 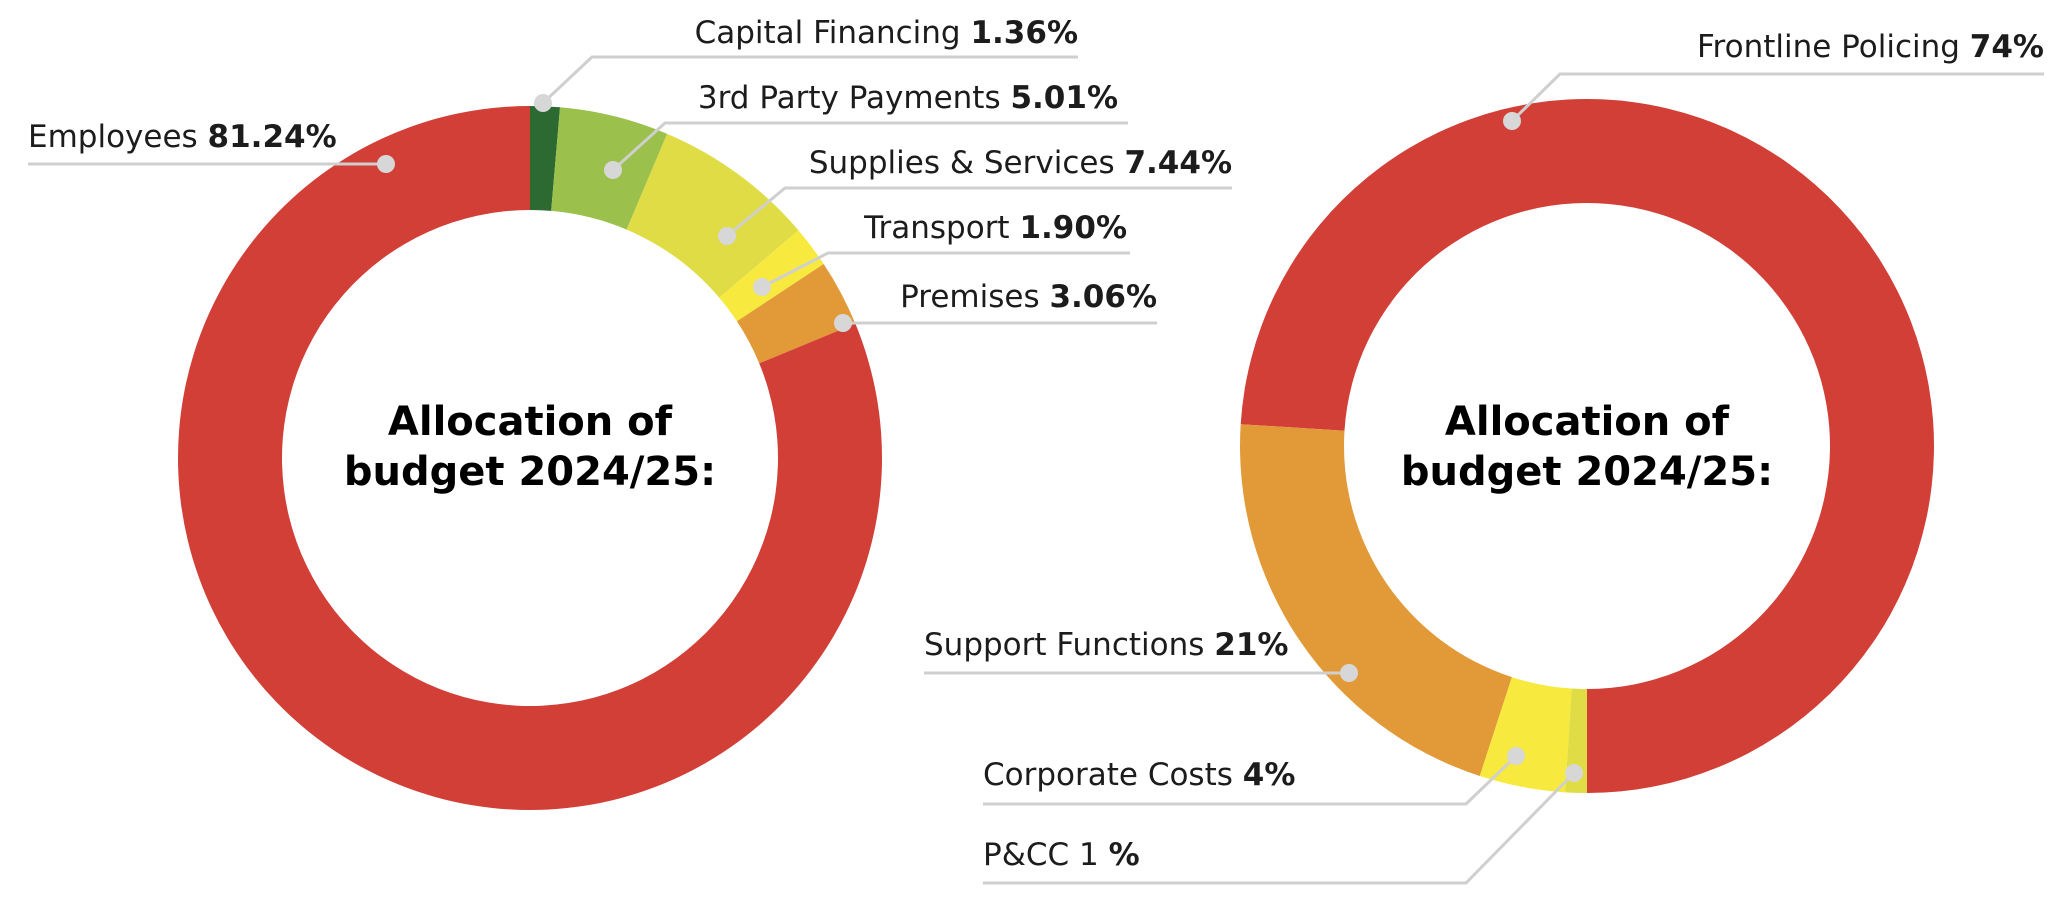 What do you see at coordinates (118, 137) in the screenshot?
I see `slice-label-name: Employees` at bounding box center [118, 137].